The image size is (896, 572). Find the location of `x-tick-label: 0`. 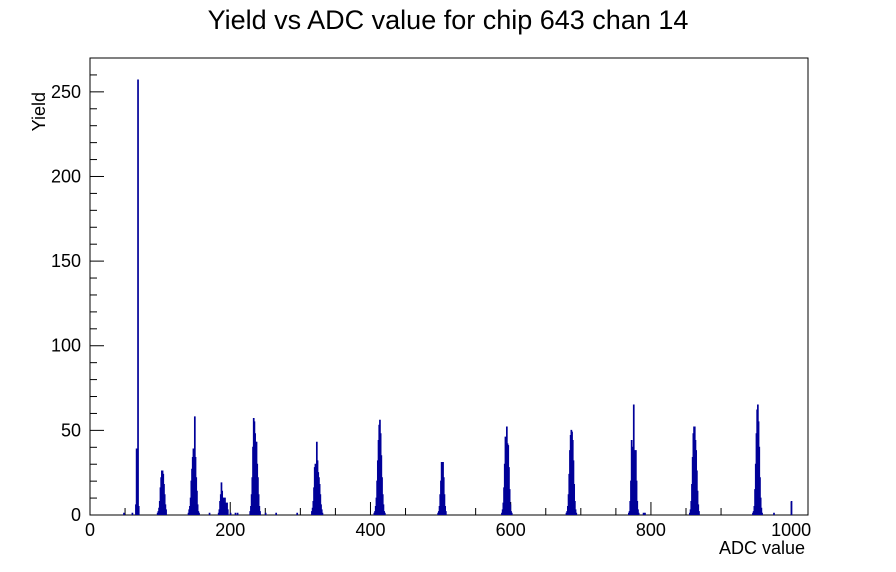

x-tick-label: 0 is located at coordinates (90, 530).